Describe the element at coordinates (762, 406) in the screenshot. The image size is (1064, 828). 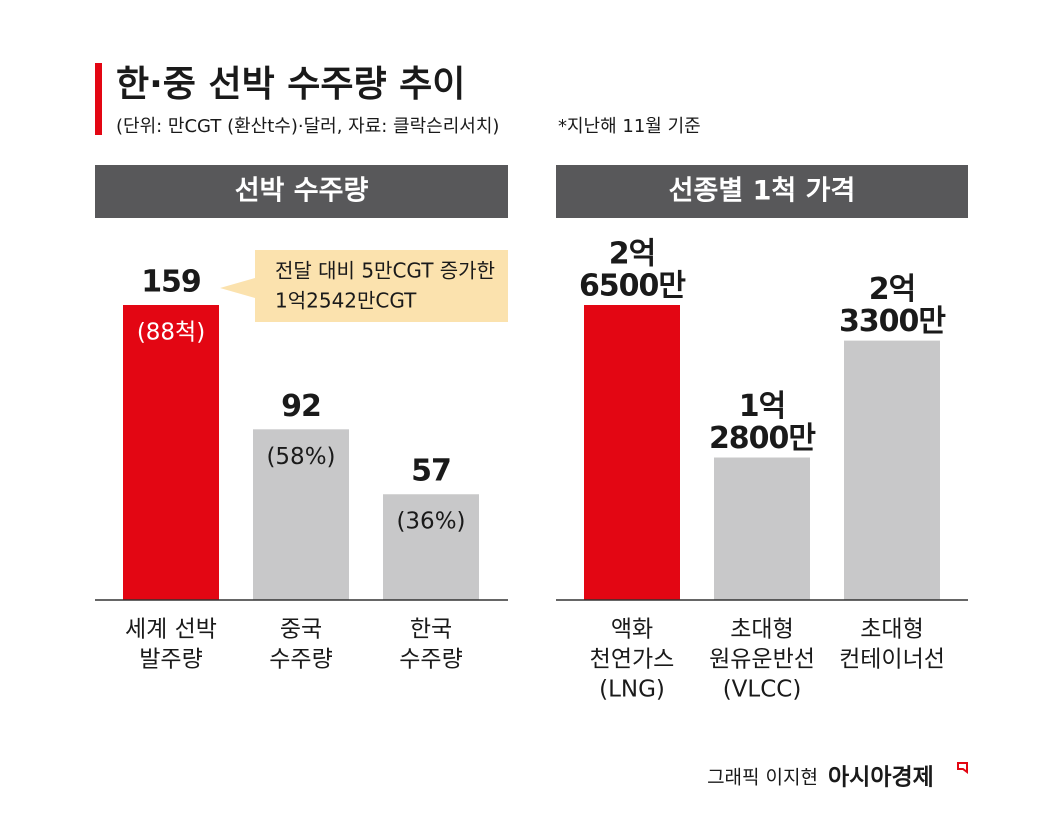
I see `value-label: 1억` at that location.